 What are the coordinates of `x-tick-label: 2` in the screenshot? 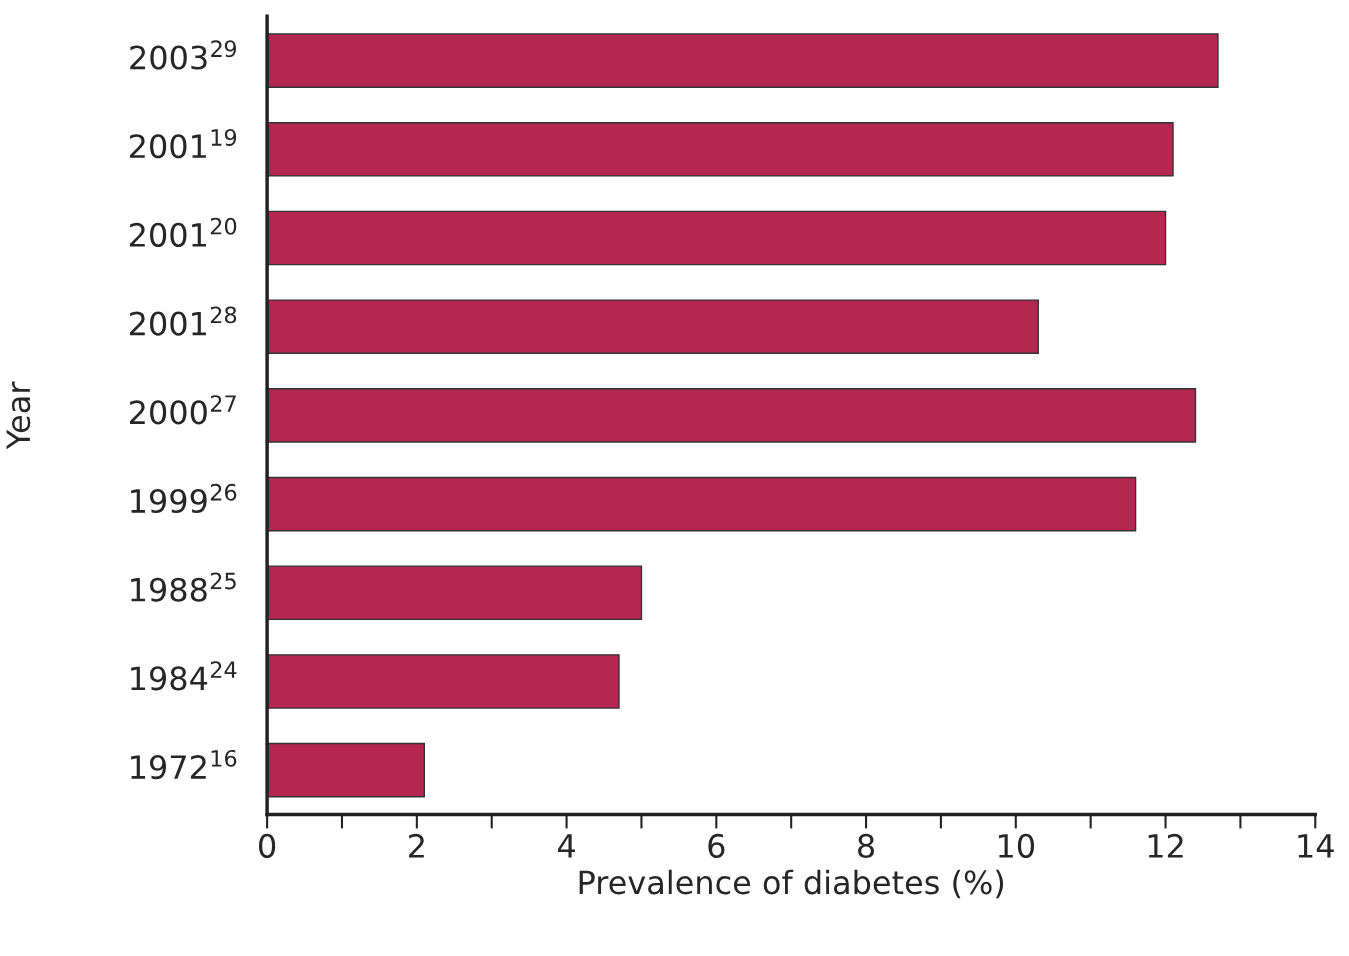 It's located at (416, 845).